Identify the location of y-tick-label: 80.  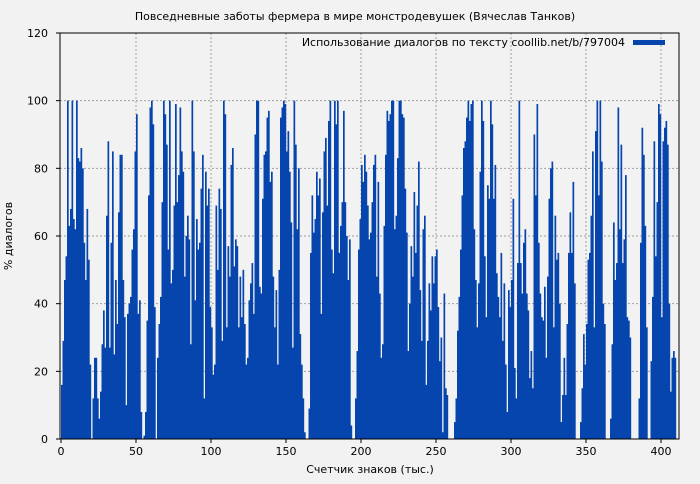
(41, 168).